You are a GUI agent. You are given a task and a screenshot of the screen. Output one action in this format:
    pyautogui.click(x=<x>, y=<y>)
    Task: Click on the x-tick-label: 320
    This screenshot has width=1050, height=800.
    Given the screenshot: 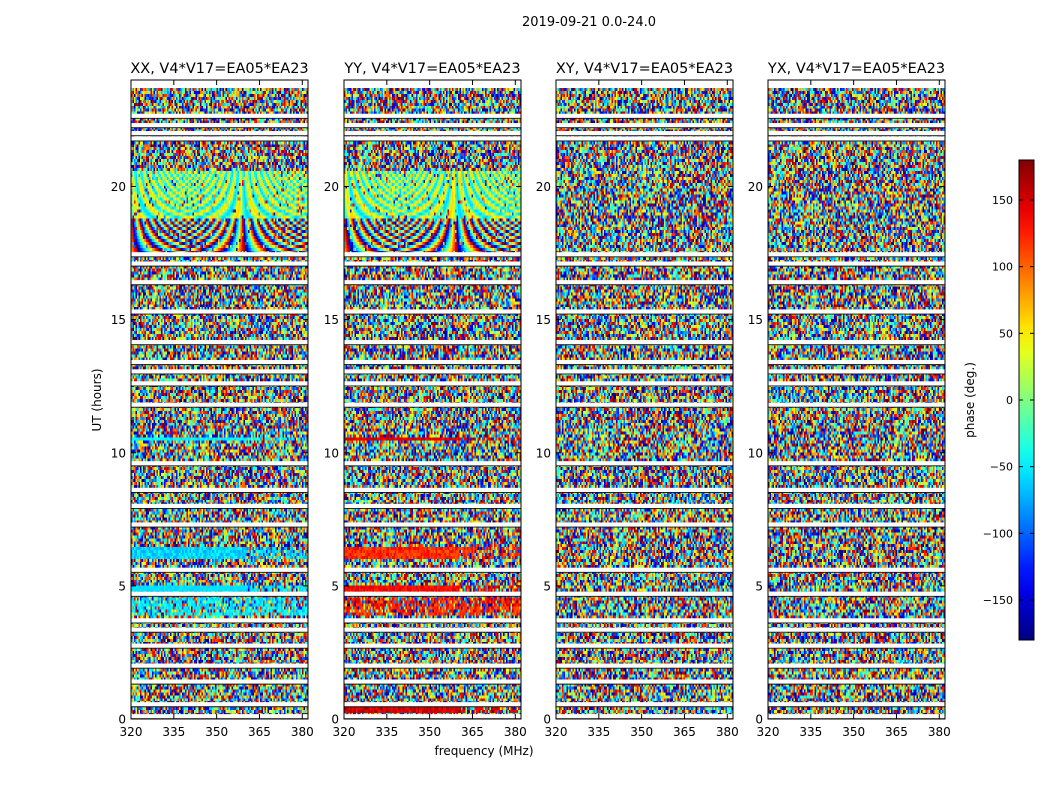 What is the action you would take?
    pyautogui.click(x=768, y=732)
    